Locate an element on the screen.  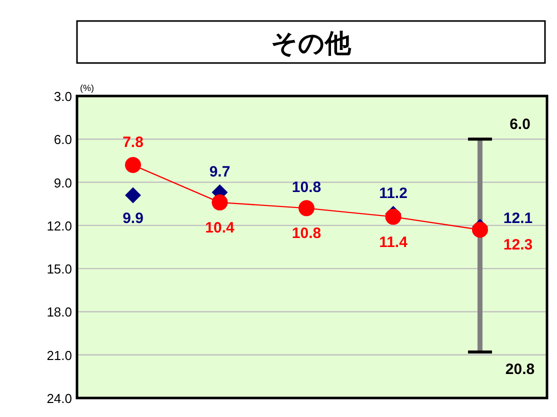
y-tick-label: 15.0 is located at coordinates (59, 269).